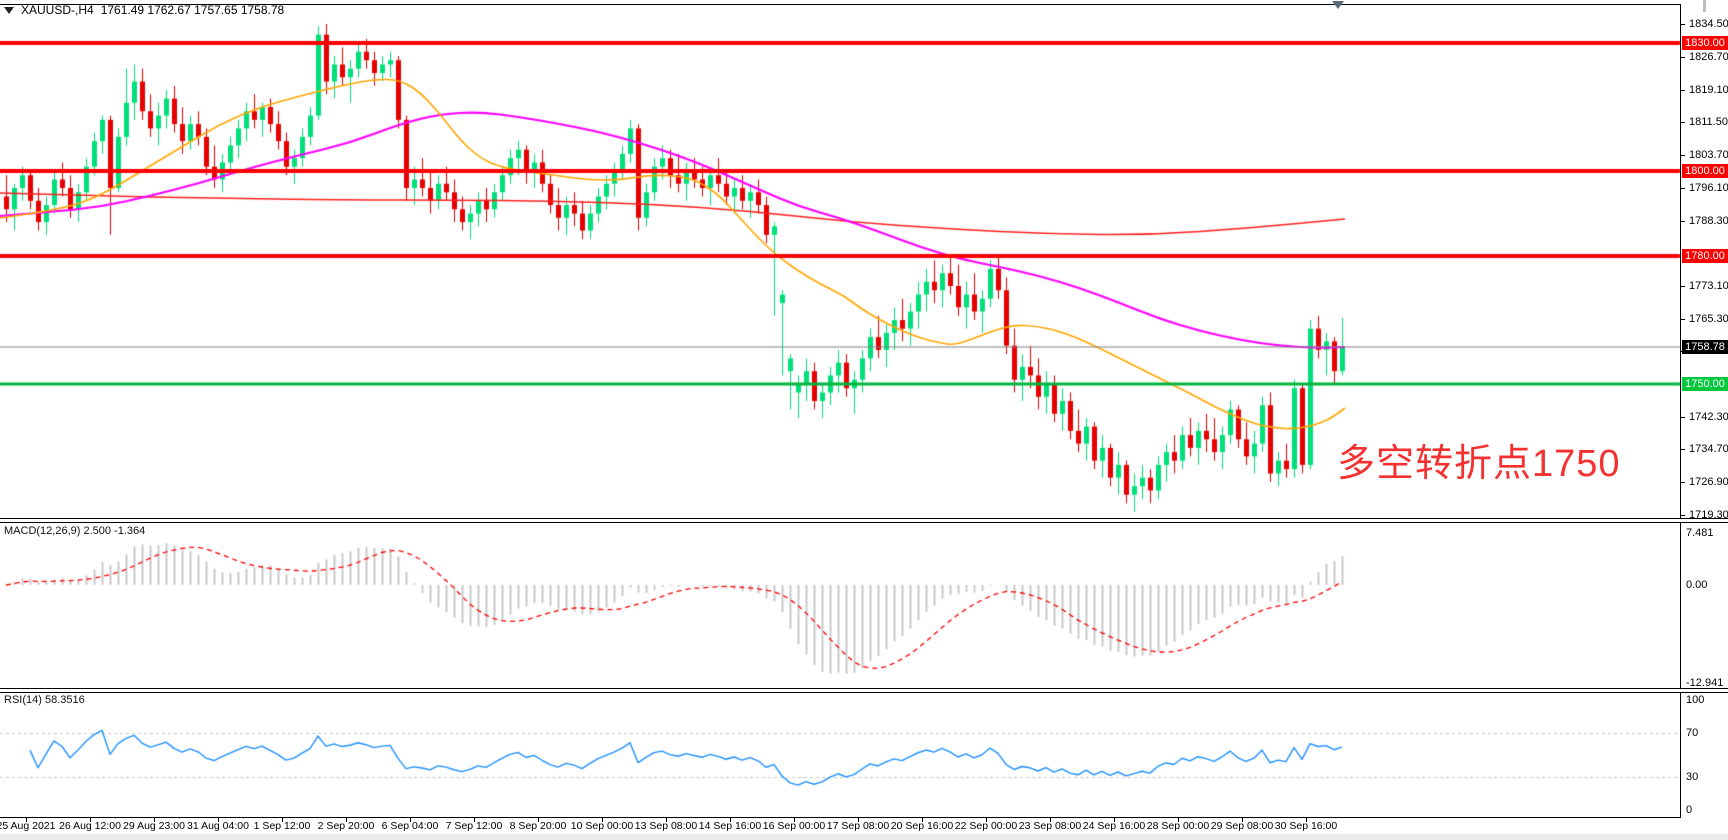 Image resolution: width=1728 pixels, height=840 pixels. What do you see at coordinates (90, 826) in the screenshot?
I see `time-tick-label: 26 Aug 12:00` at bounding box center [90, 826].